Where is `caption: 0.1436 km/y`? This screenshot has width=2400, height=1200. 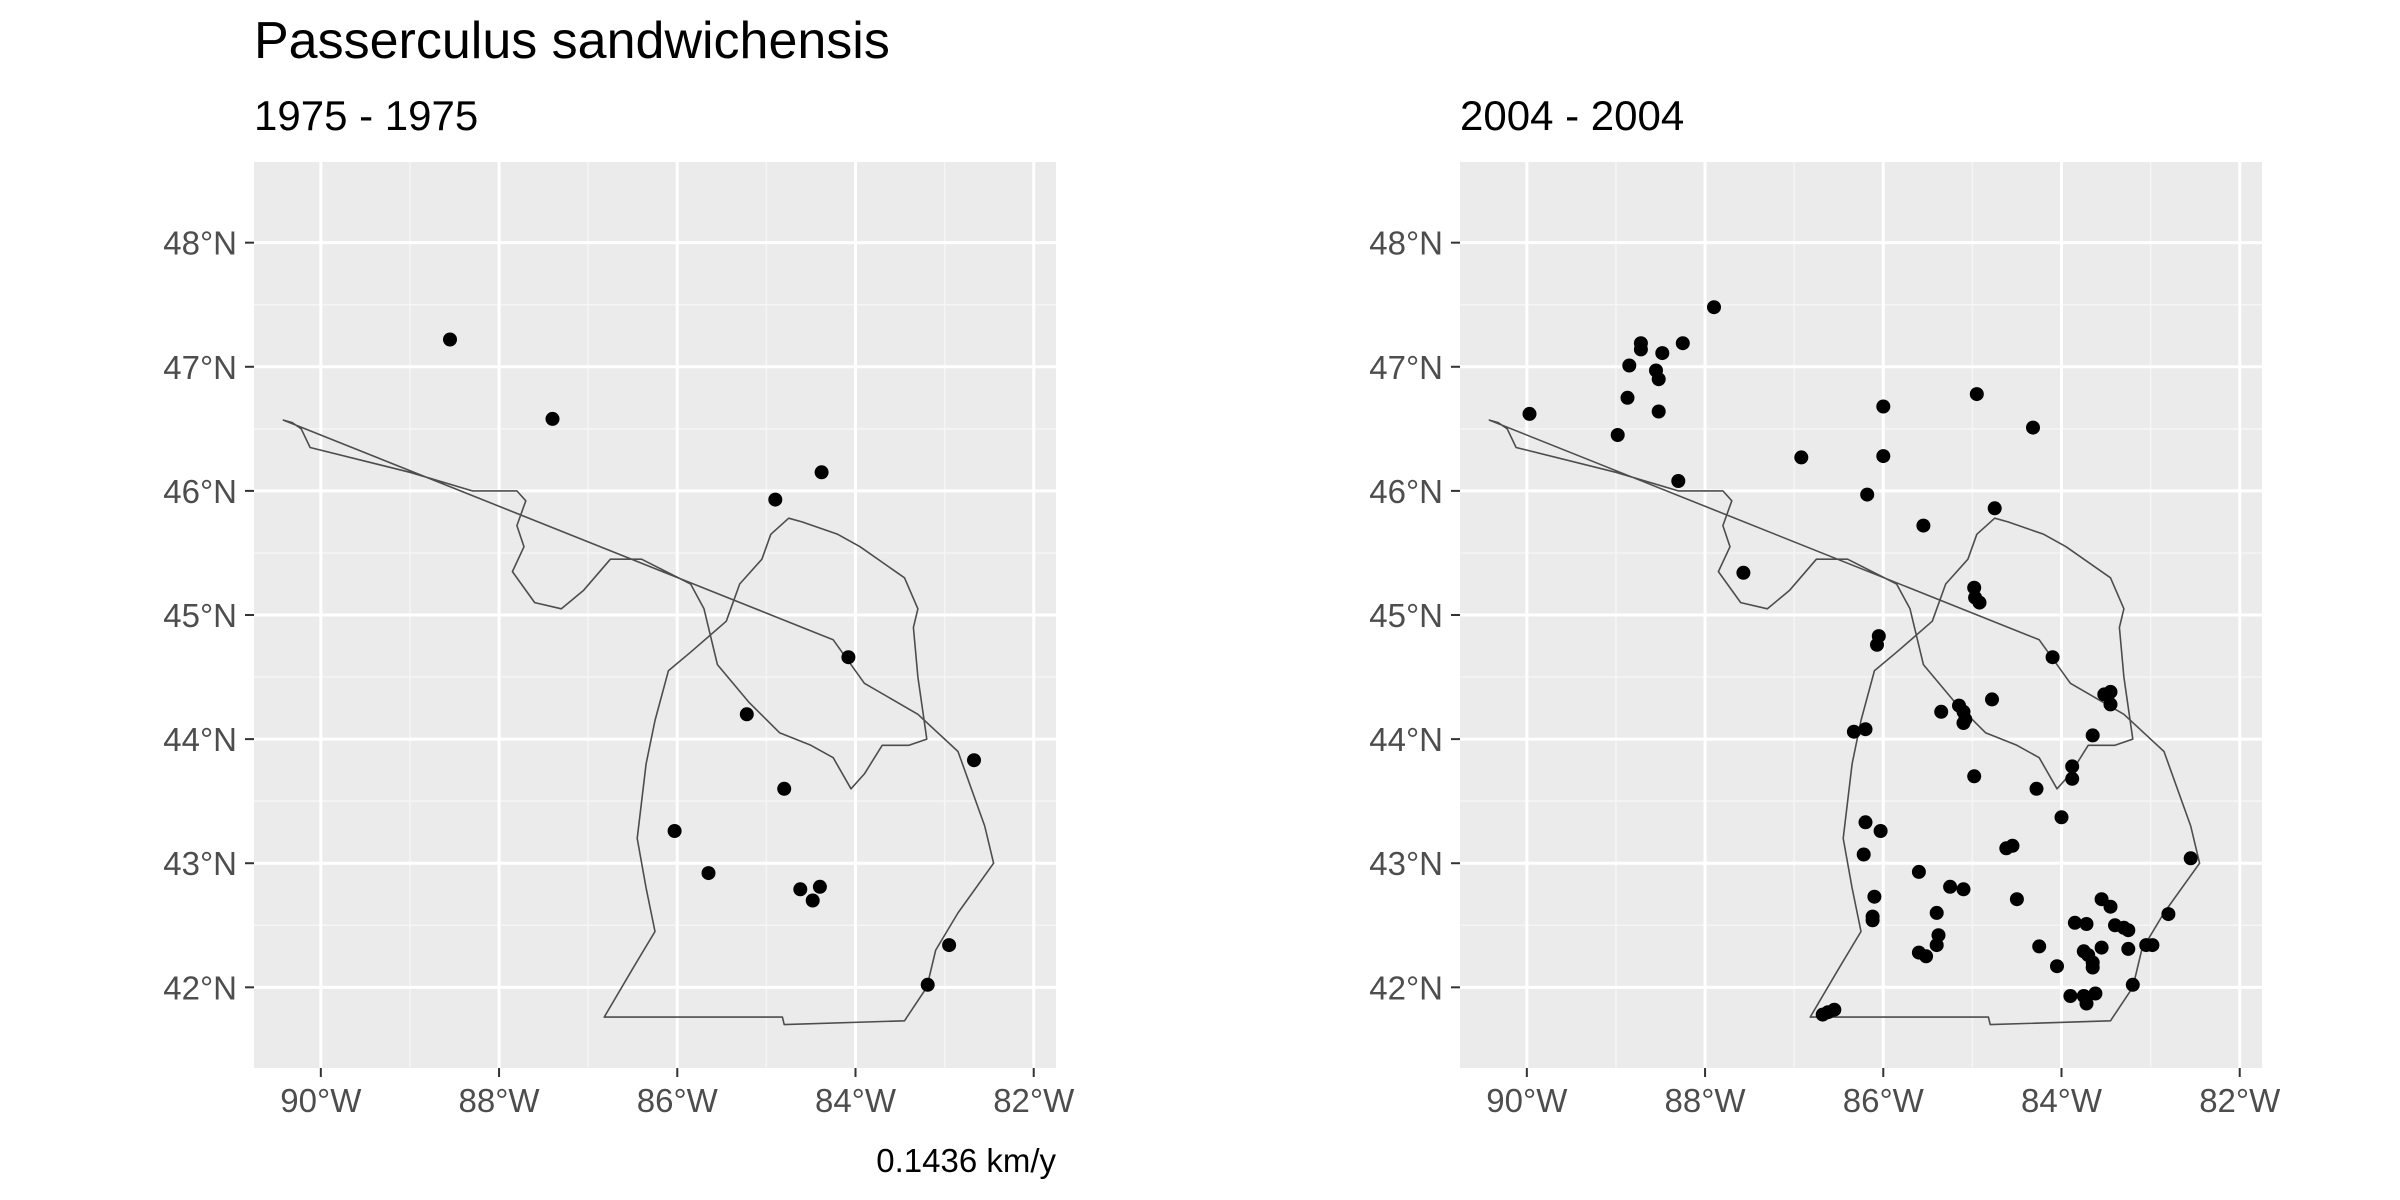 caption: 0.1436 km/y is located at coordinates (966, 1160).